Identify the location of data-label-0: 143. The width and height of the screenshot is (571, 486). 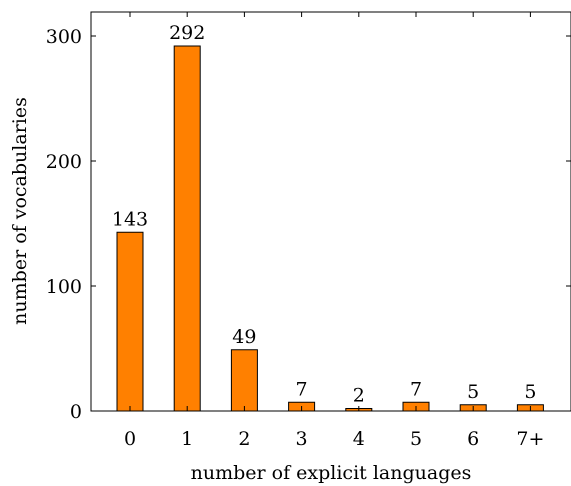
(130, 219).